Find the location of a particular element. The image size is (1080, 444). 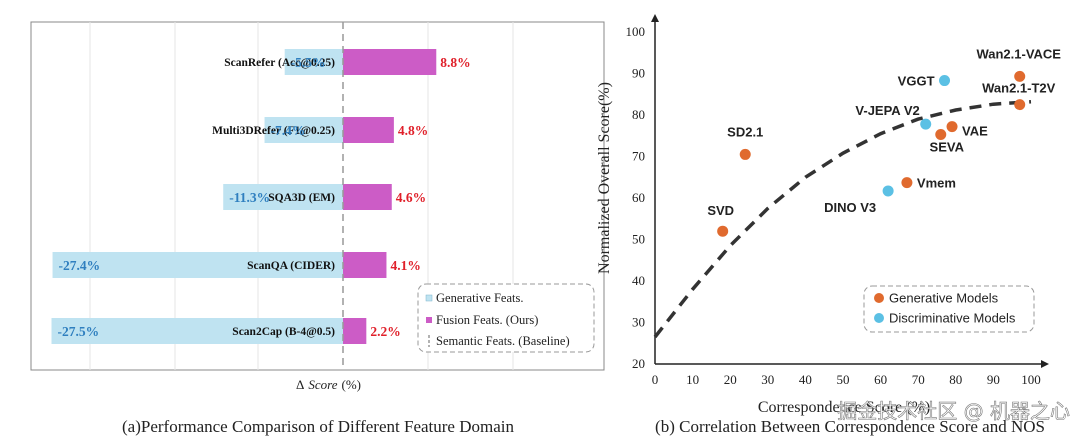

bar-value-label-fusion: 4.6% is located at coordinates (411, 197).